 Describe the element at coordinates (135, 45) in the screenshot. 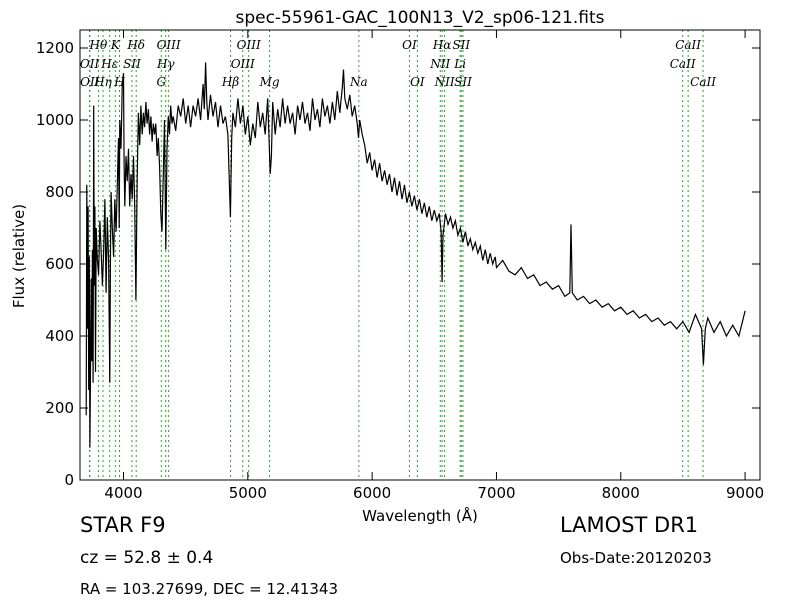

I see `spectral-line-label: Hδ` at that location.